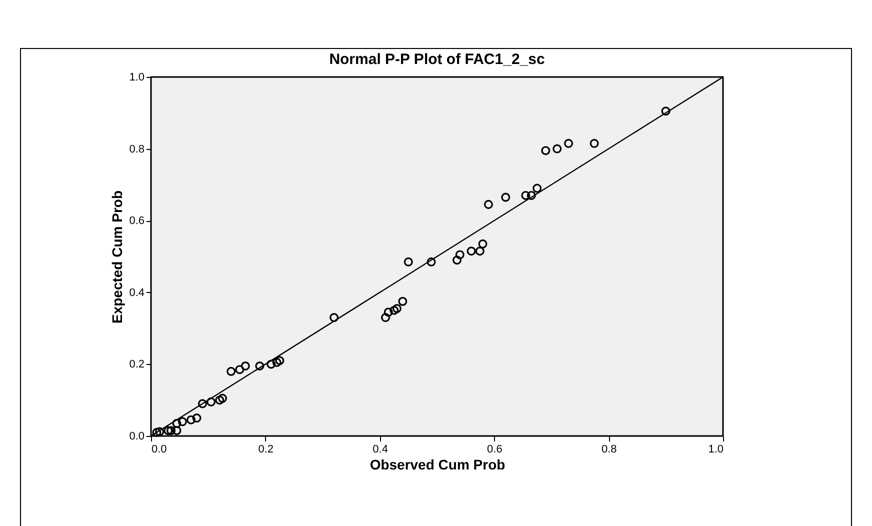 This screenshot has height=526, width=872. What do you see at coordinates (136, 292) in the screenshot?
I see `y-tick-label: 0.4` at bounding box center [136, 292].